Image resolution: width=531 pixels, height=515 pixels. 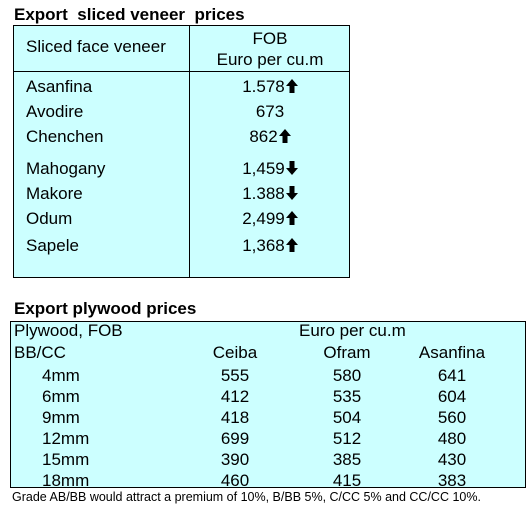 What do you see at coordinates (452, 459) in the screenshot?
I see `plywood-price: 430` at bounding box center [452, 459].